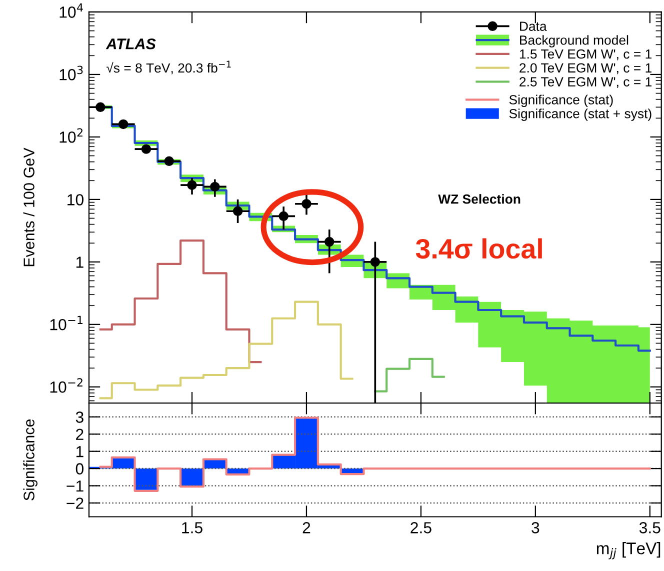 The height and width of the screenshot is (571, 664). Describe the element at coordinates (586, 68) in the screenshot. I see `legend-label: 2.0 TeV EGM W', c = 1` at that location.